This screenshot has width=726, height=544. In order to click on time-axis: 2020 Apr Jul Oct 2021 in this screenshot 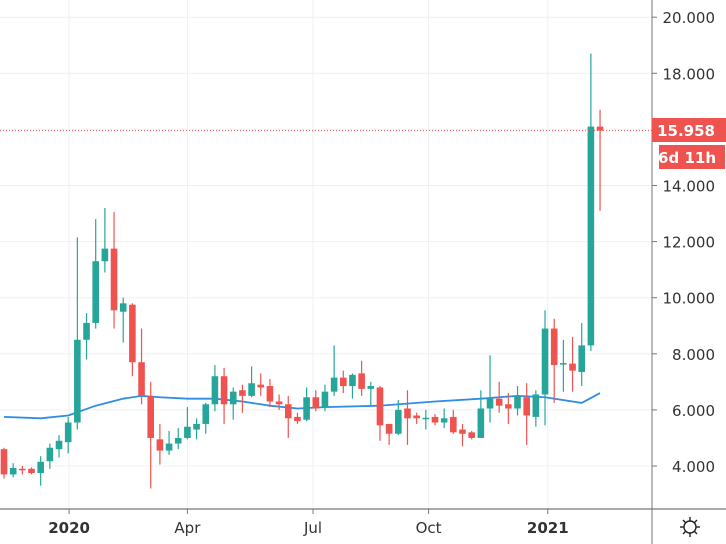, I will do `click(308, 523)`.